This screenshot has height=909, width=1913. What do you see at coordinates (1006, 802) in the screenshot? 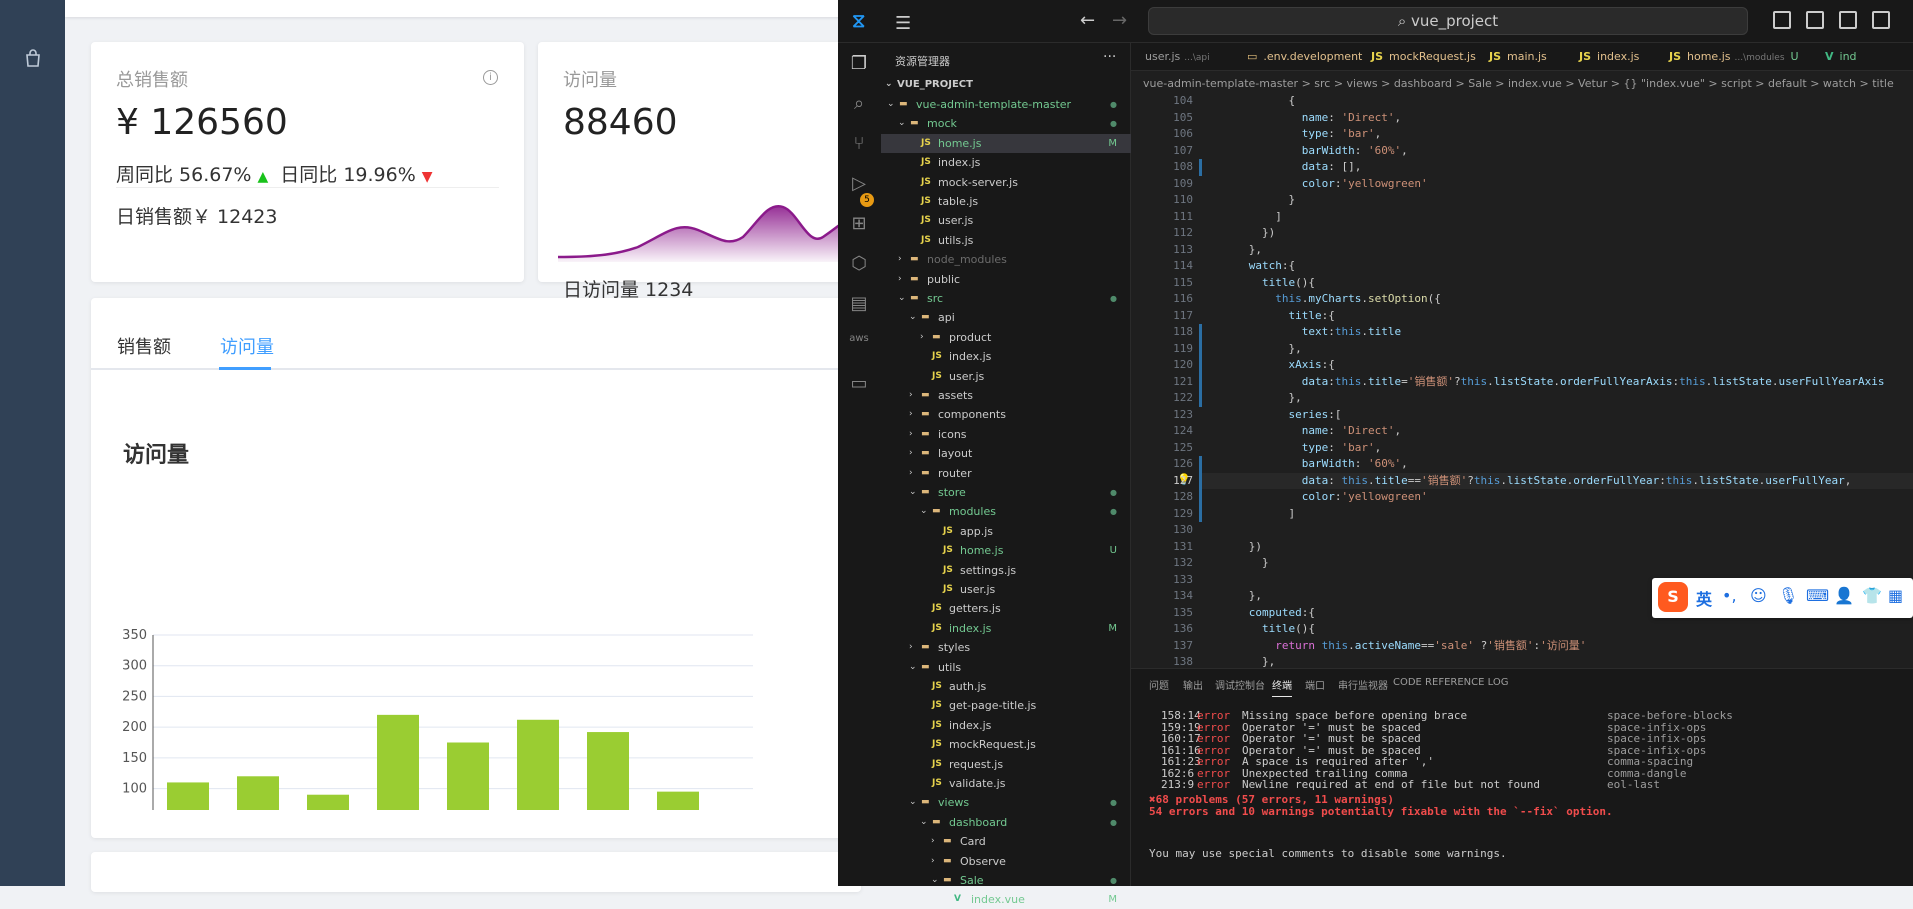
I see `tree-item: ⌄ ▬ views ●` at bounding box center [1006, 802].